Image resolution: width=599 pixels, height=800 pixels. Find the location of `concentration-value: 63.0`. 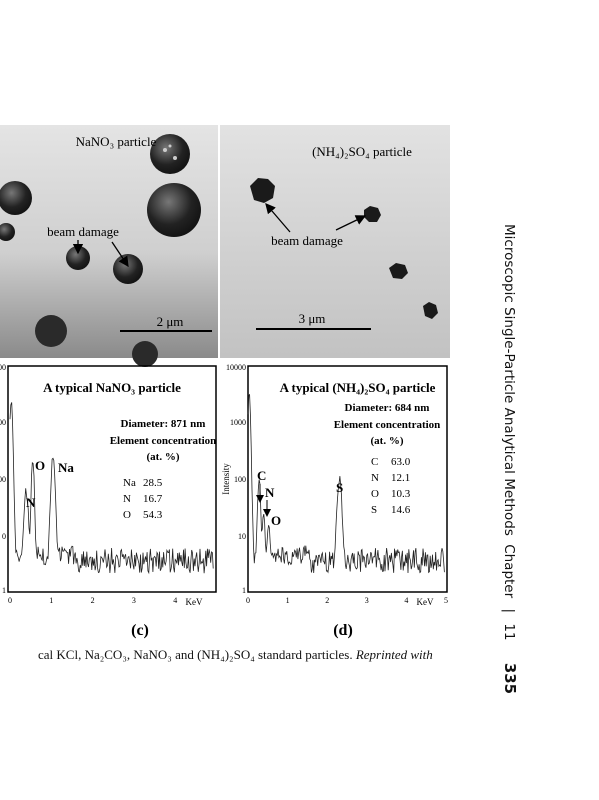

concentration-value: 63.0 is located at coordinates (401, 462).